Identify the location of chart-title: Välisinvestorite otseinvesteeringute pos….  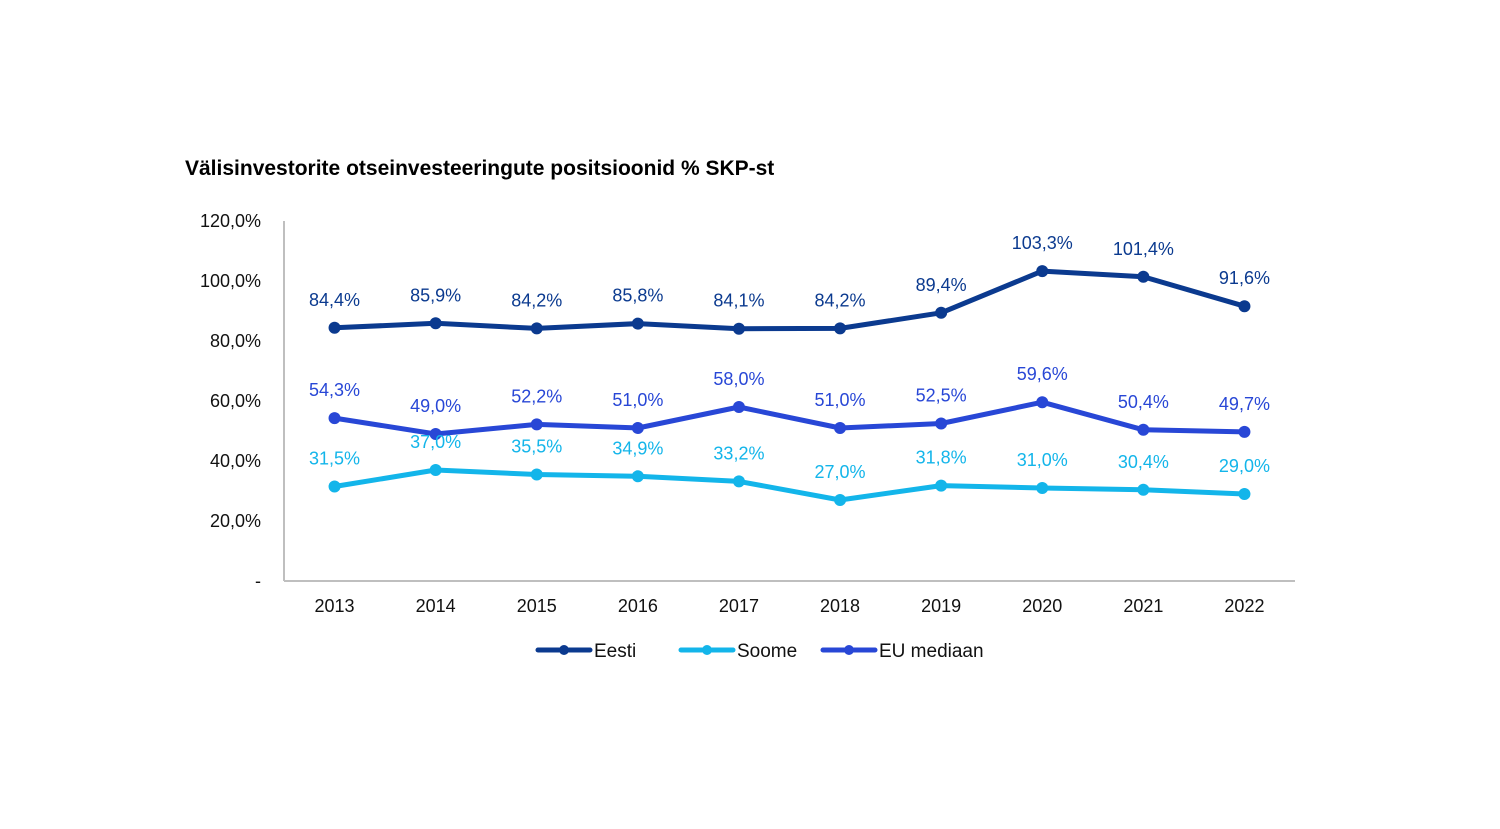
(480, 168).